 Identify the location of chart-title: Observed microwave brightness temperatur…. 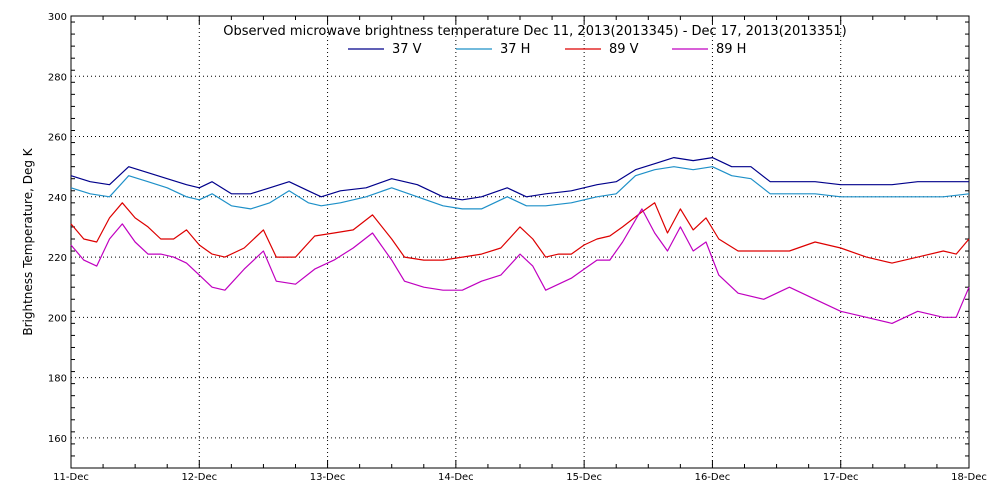
(535, 31).